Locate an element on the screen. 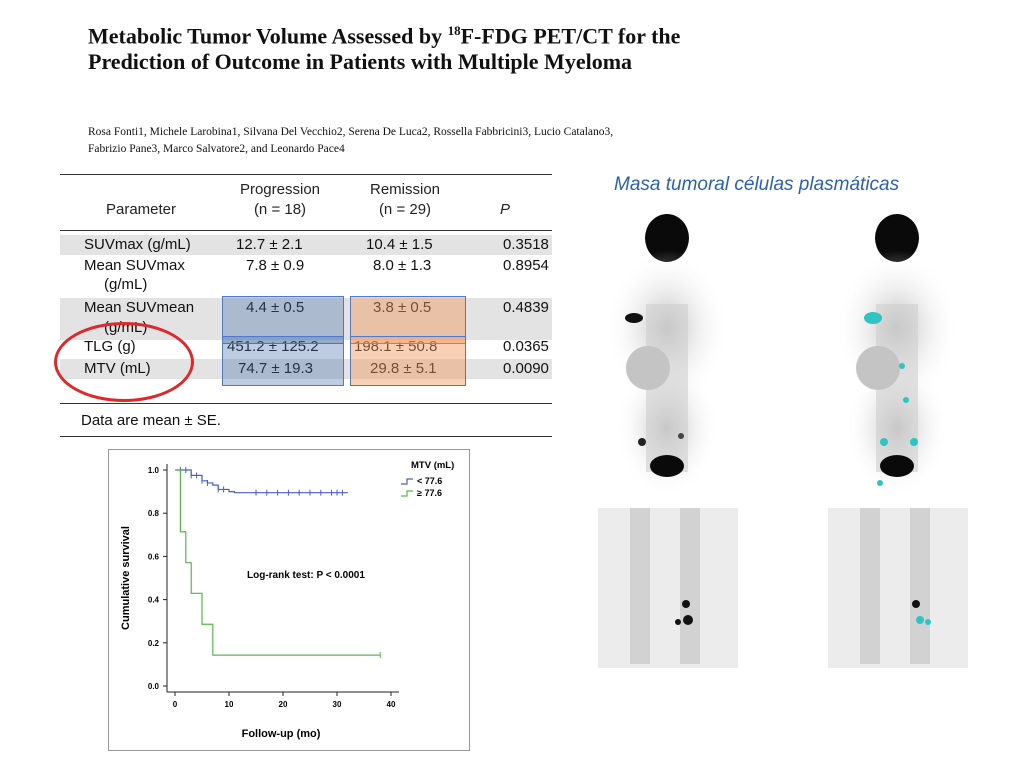 The image size is (1024, 768). y-axis-label: Cumulative survival is located at coordinates (126, 578).